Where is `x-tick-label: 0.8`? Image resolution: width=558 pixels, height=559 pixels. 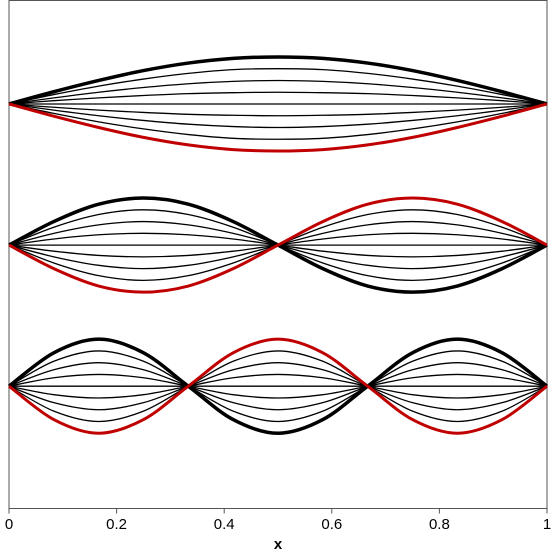 x-tick-label: 0.8 is located at coordinates (439, 524).